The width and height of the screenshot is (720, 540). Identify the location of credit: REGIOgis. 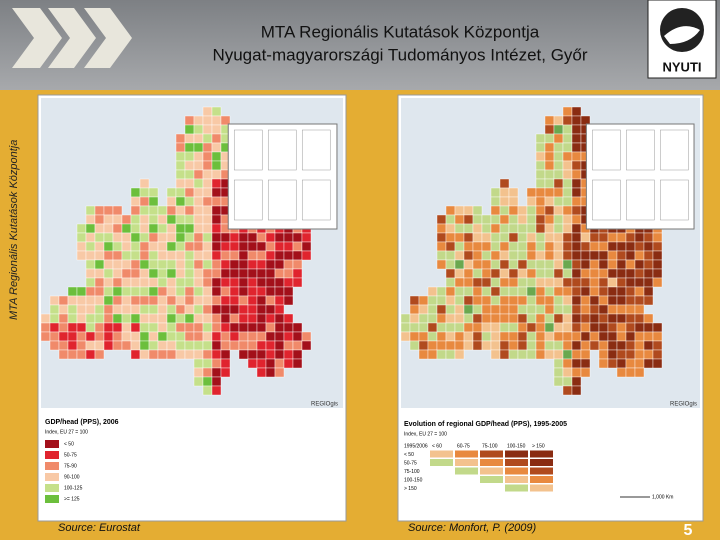
(683, 405).